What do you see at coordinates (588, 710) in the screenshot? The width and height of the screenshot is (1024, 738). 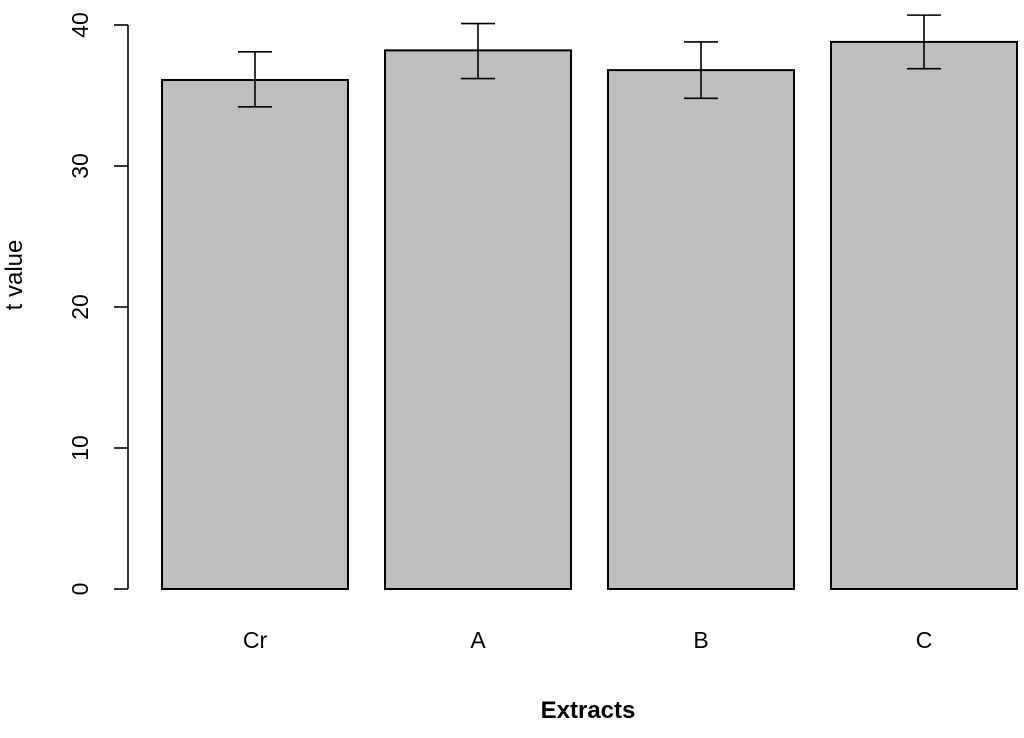 I see `x-axis-title: Extracts` at bounding box center [588, 710].